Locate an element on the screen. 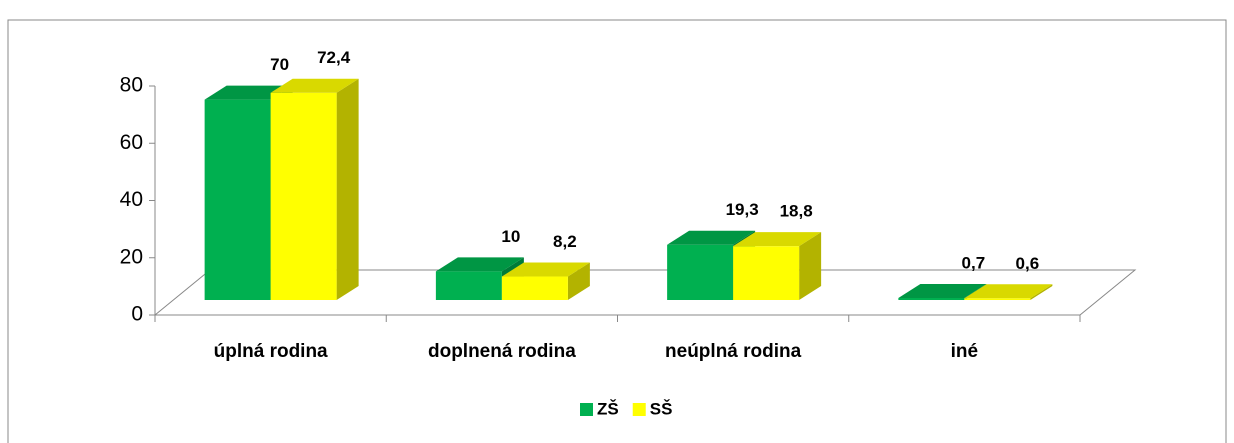 This screenshot has width=1234, height=443. y-tick-label: 0 is located at coordinates (137, 314).